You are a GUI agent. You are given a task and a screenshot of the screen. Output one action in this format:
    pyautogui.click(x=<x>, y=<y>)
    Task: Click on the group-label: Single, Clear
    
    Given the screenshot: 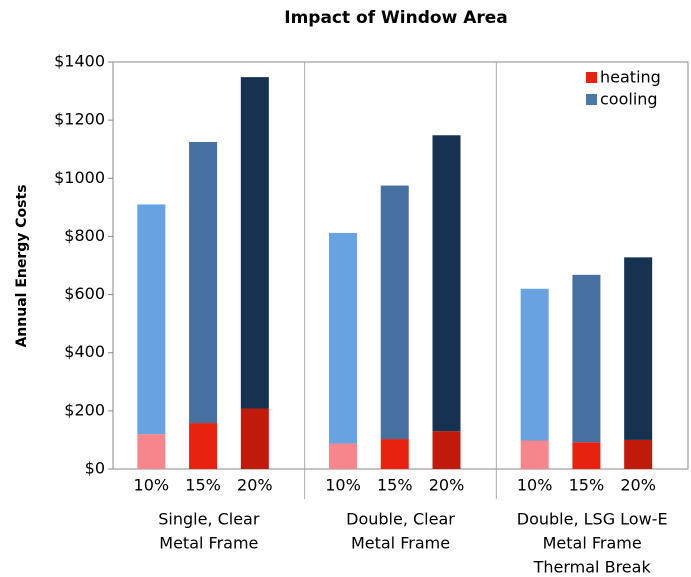 What is the action you would take?
    pyautogui.click(x=209, y=519)
    